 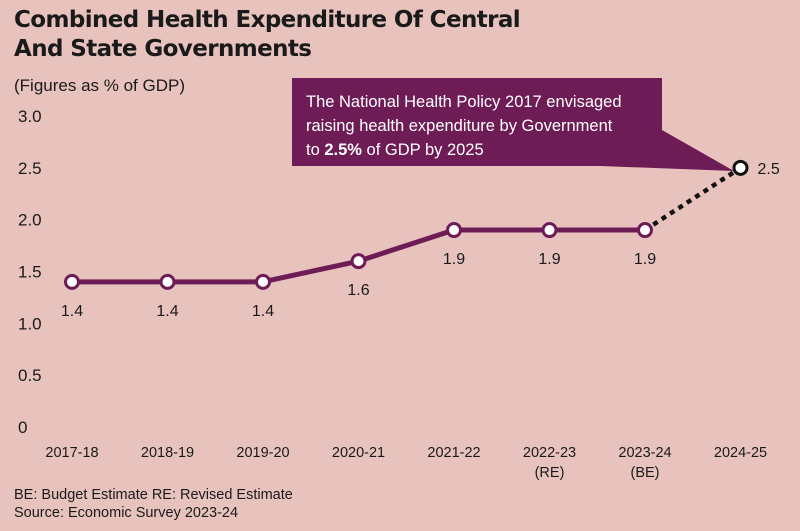 What do you see at coordinates (358, 453) in the screenshot?
I see `x-tick-label: 2020-21` at bounding box center [358, 453].